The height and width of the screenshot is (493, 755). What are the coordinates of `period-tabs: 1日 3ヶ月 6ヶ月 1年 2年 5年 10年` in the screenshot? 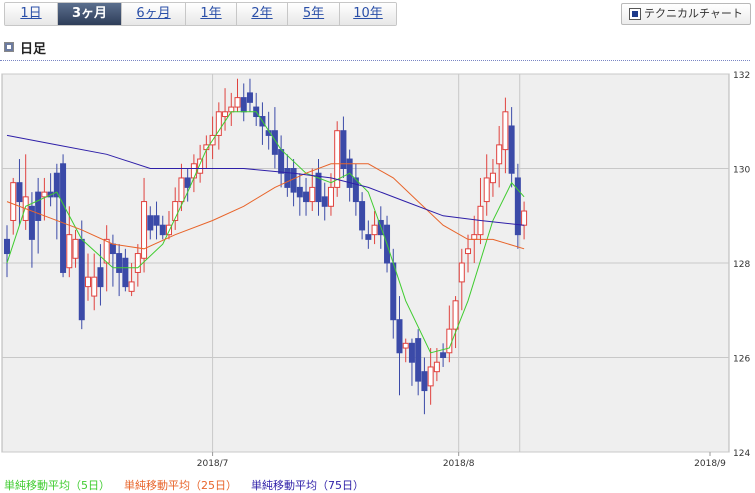 It's located at (200, 14).